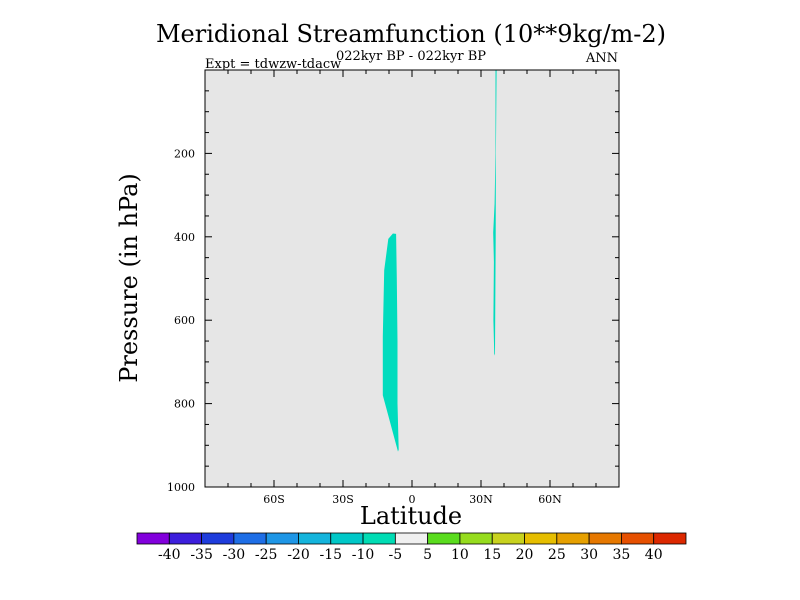  Describe the element at coordinates (557, 555) in the screenshot. I see `colorbar-label: 25` at that location.